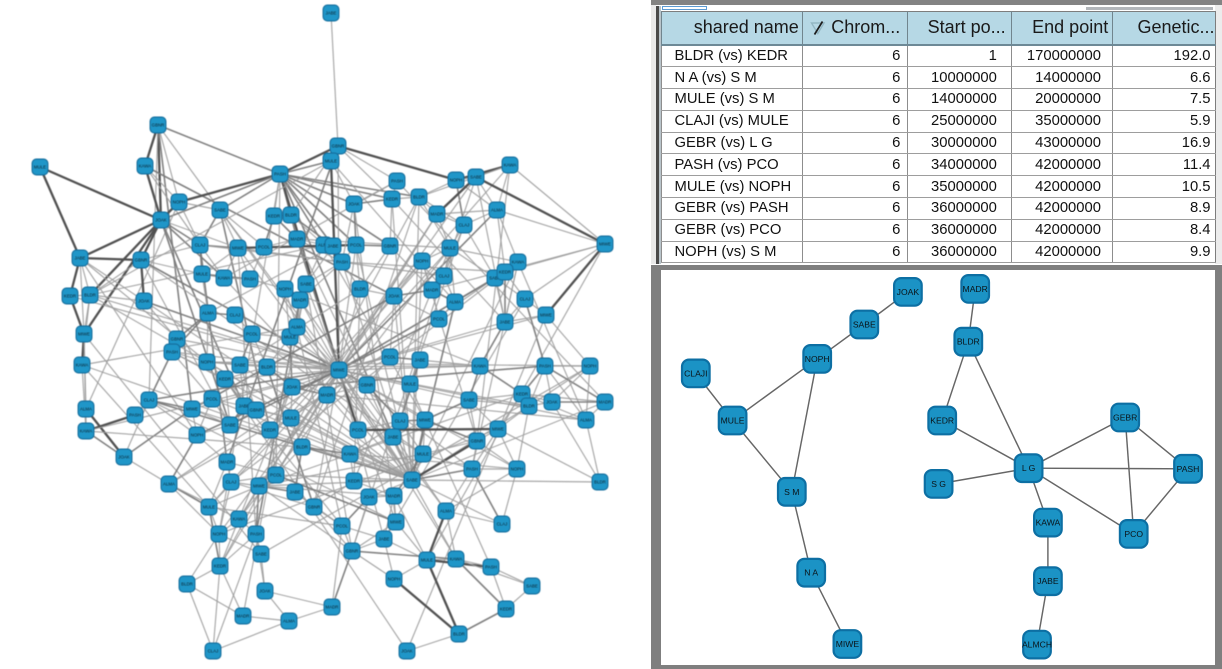 This screenshot has width=1222, height=669. Describe the element at coordinates (1029, 468) in the screenshot. I see `svg-text: L G` at that location.